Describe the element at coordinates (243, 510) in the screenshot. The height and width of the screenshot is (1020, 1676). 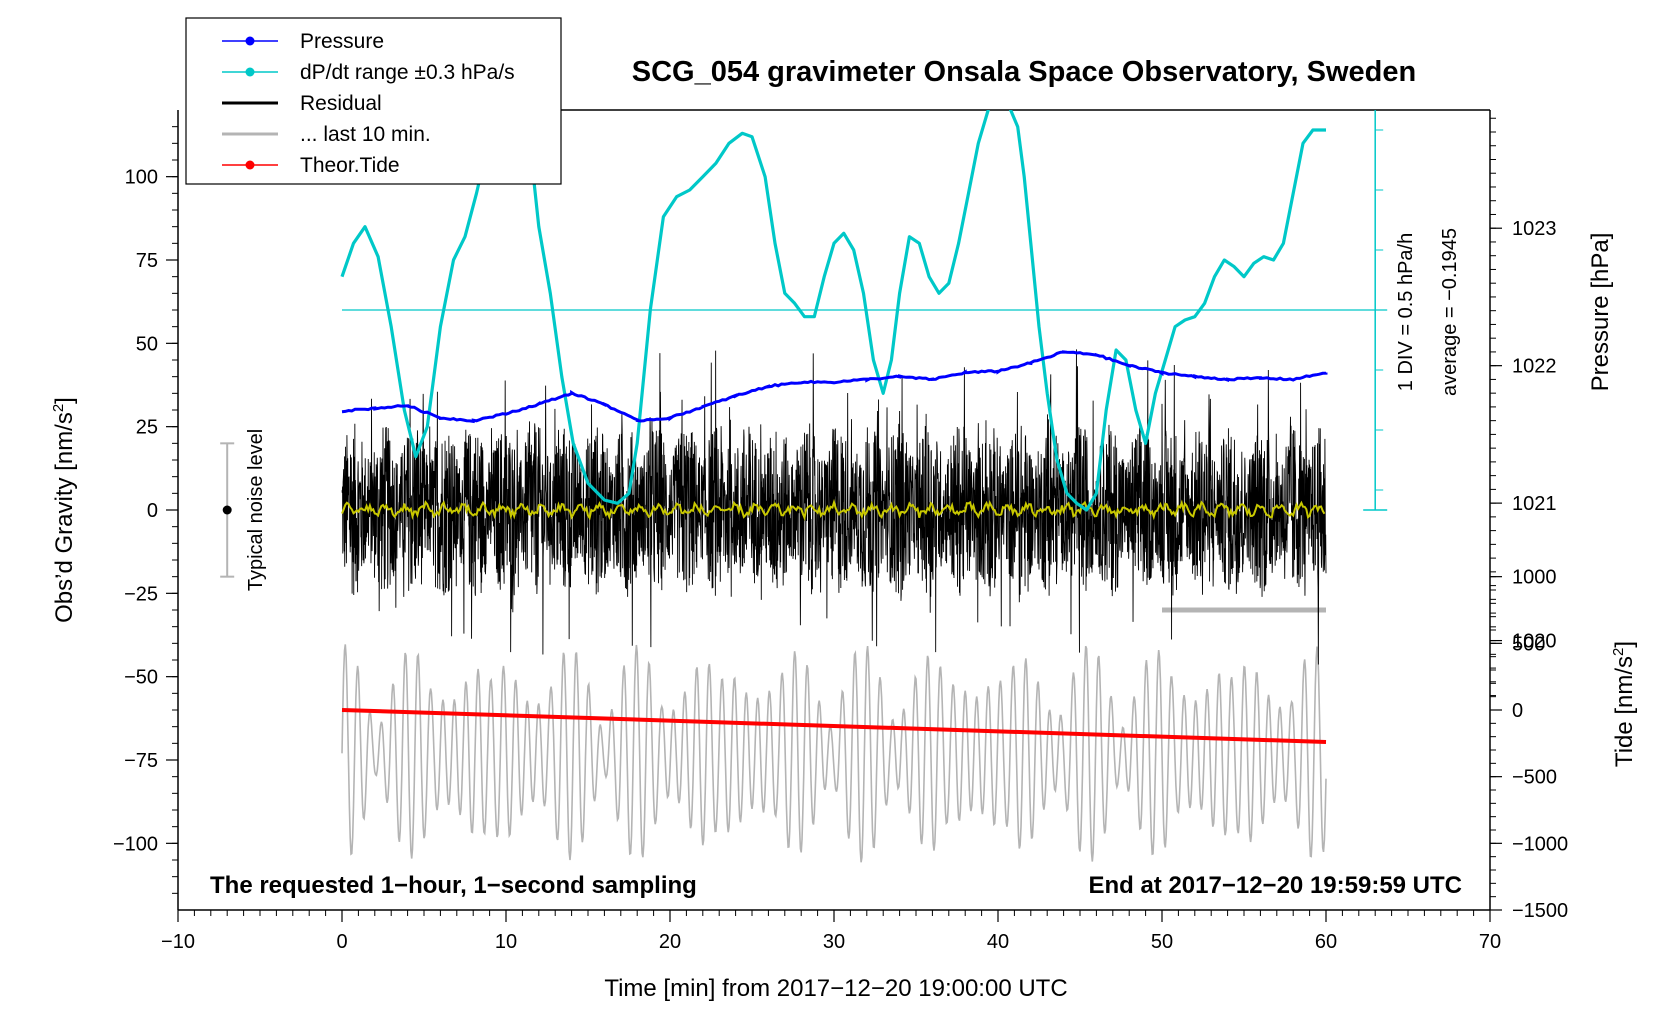
I see `noise-level-indicator: Typical noise level` at that location.